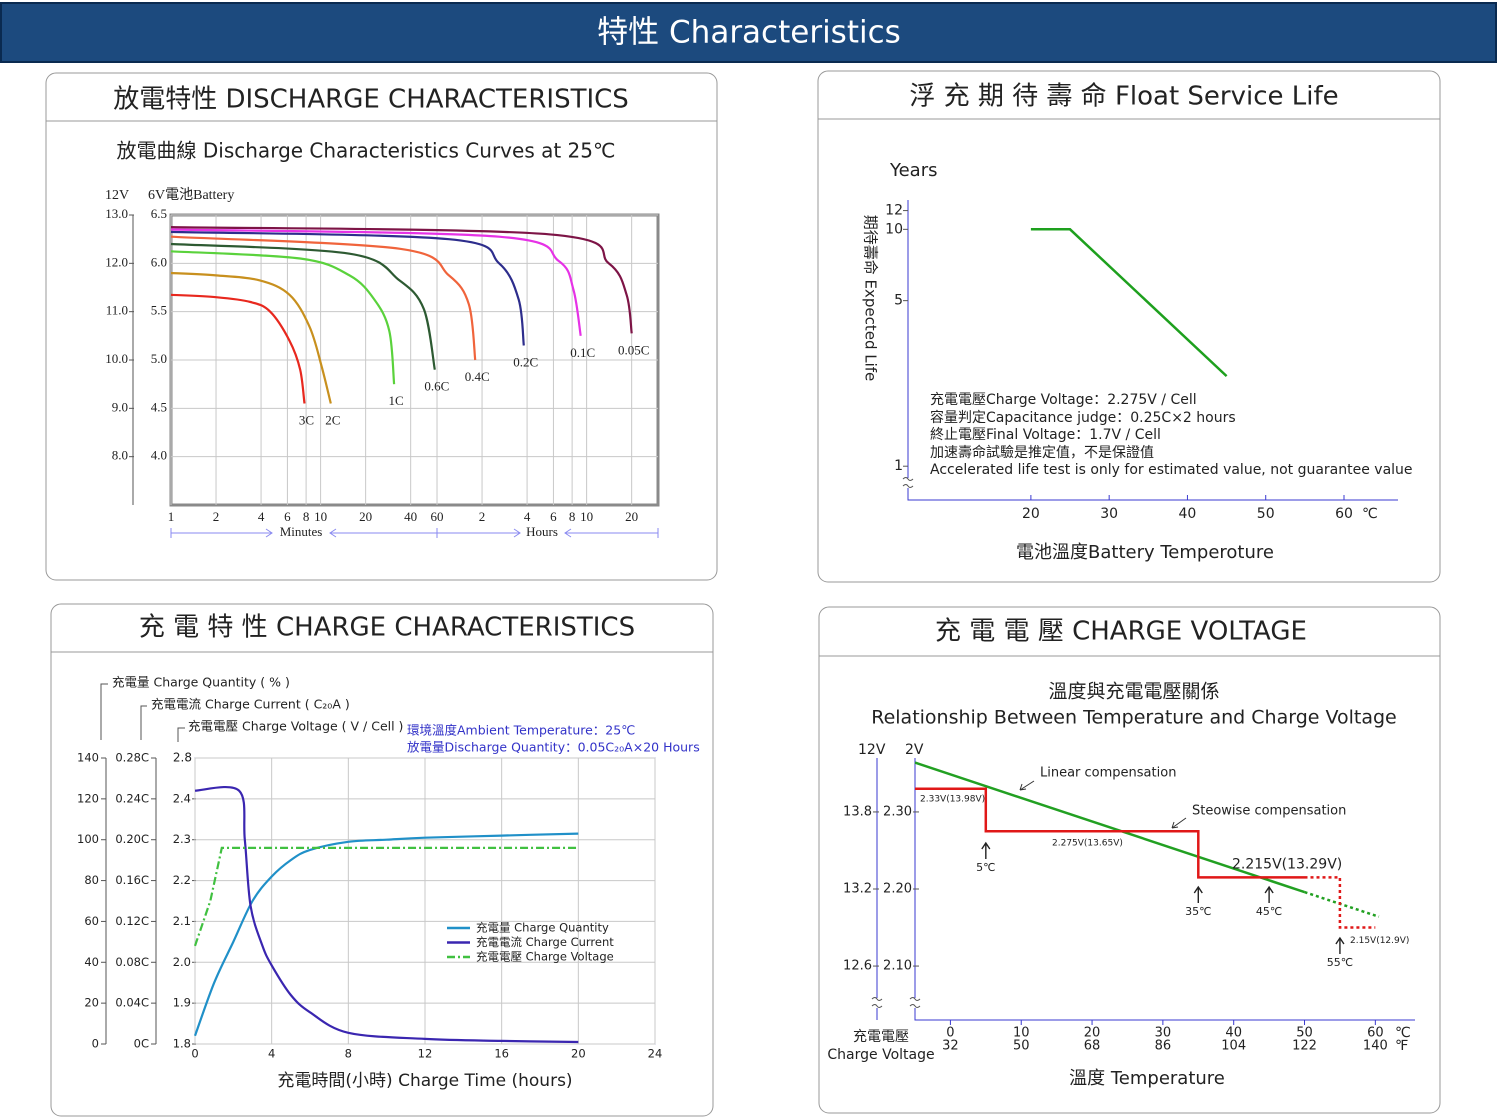 The image size is (1499, 1118). I want to click on y2-tick-label: 12.6, so click(857, 966).